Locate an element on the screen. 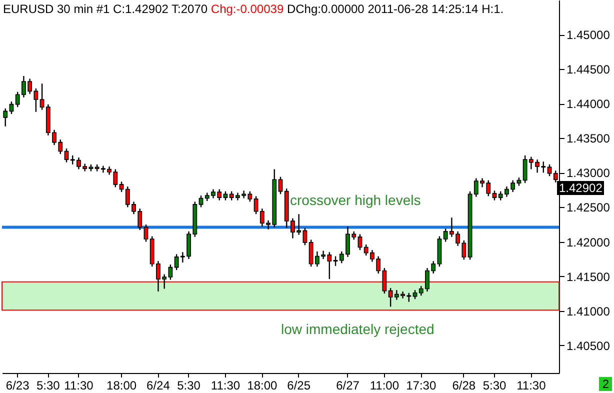 The height and width of the screenshot is (393, 614). x-tick-label: 6/27 is located at coordinates (348, 385).